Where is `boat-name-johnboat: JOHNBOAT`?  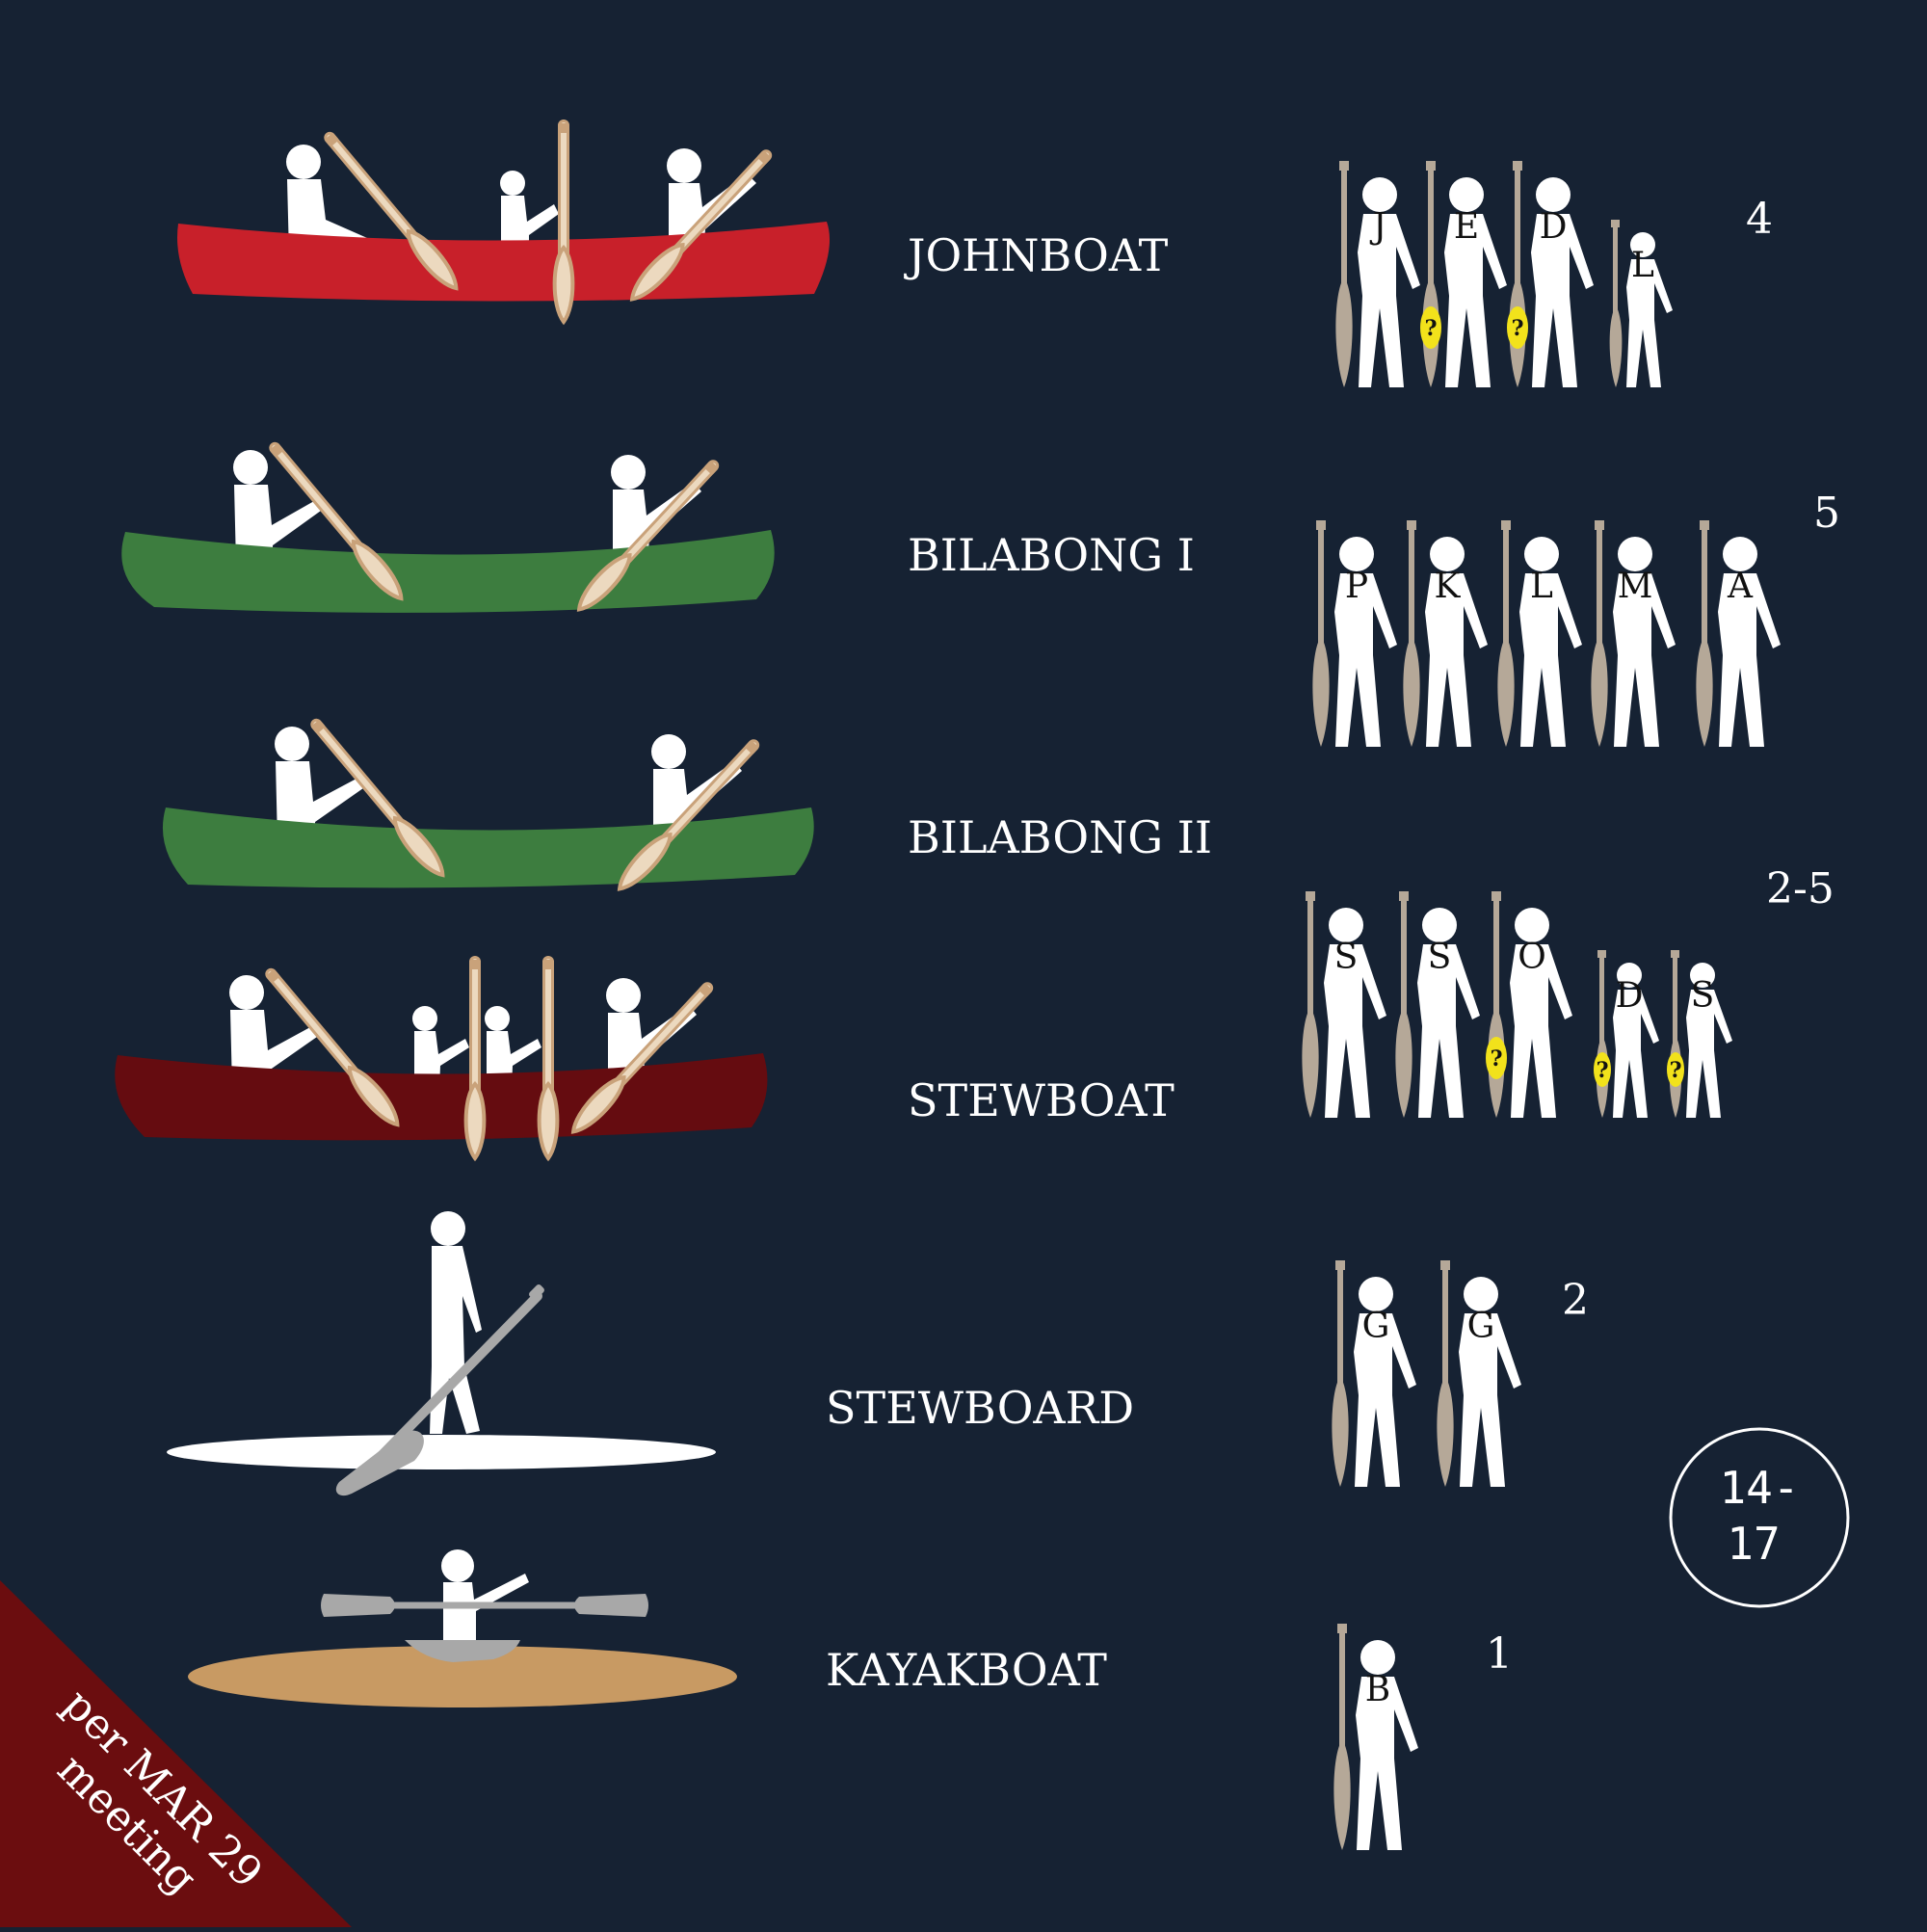
boat-name-johnboat: JOHNBOAT is located at coordinates (1036, 255).